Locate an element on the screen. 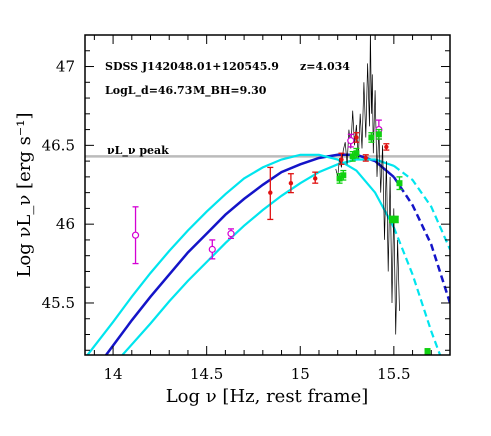 Image resolution: width=491 pixels, height=436 pixels. x-tick-label: 14 is located at coordinates (113, 374).